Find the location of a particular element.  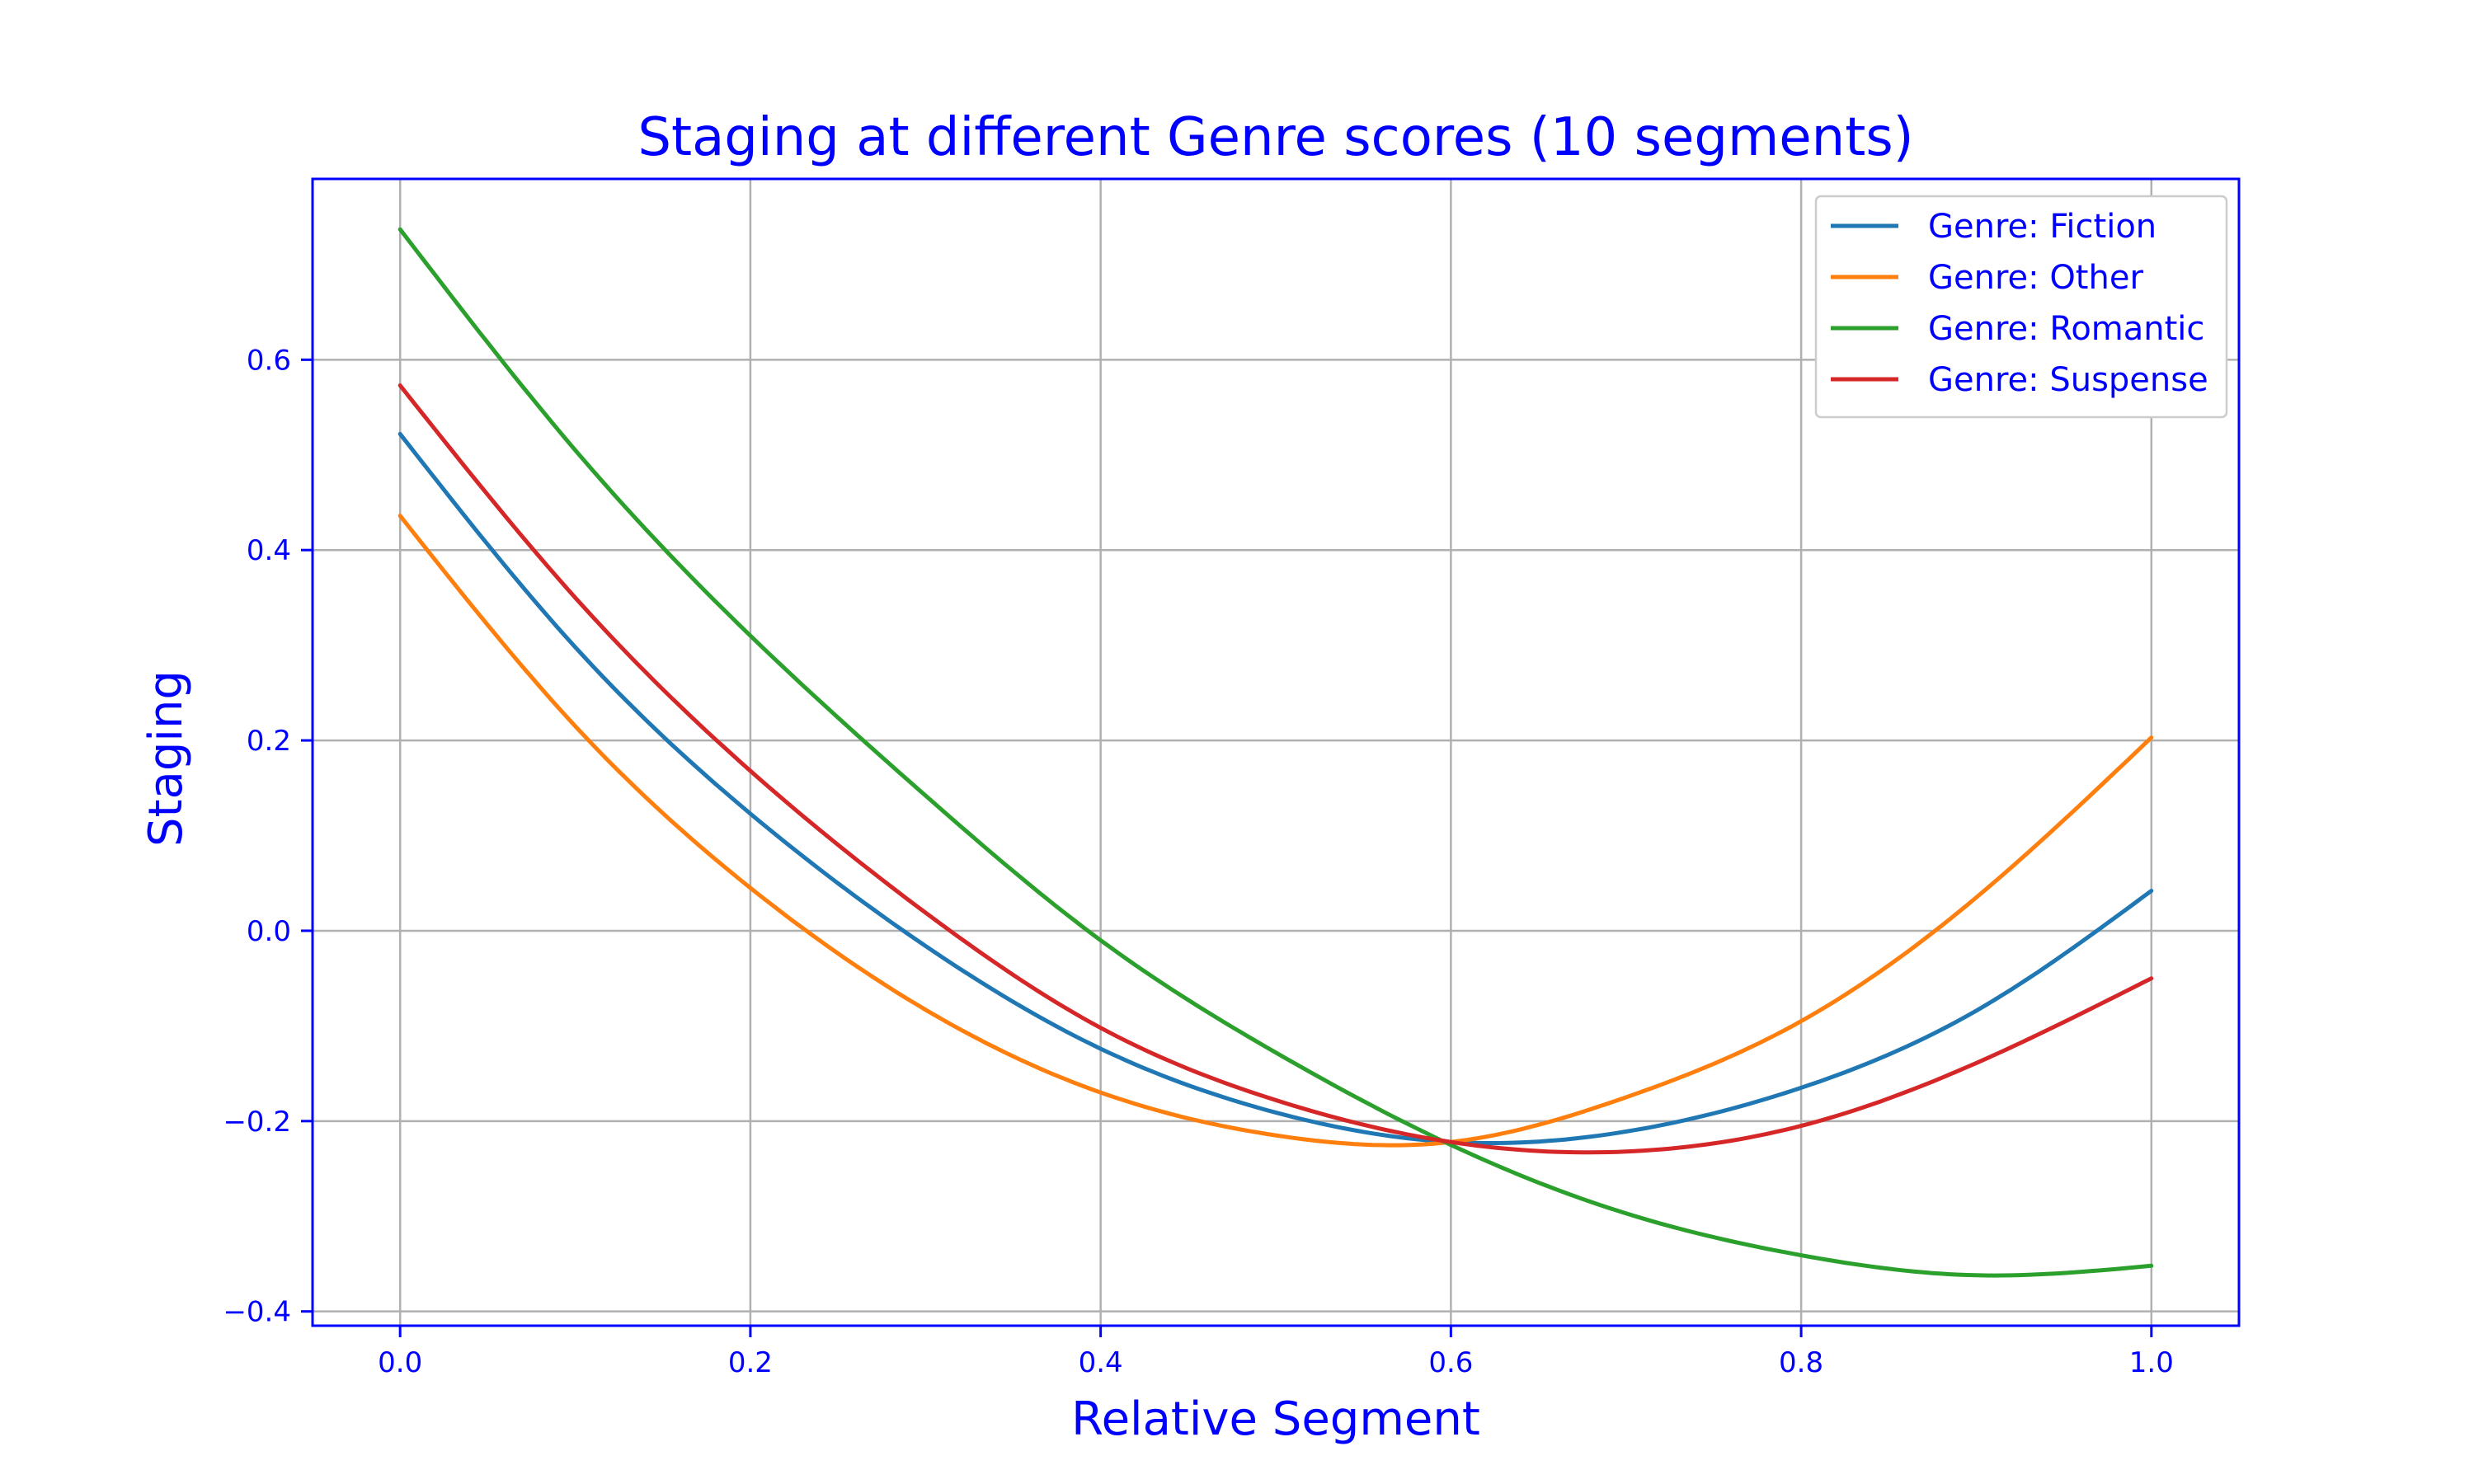

y-tick-label: −0.4 is located at coordinates (257, 1312).